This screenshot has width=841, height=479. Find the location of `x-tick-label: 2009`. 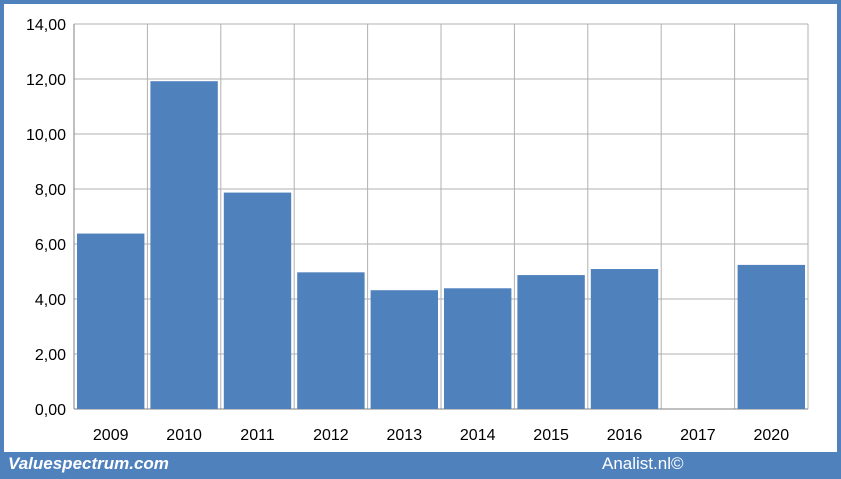

x-tick-label: 2009 is located at coordinates (111, 435).